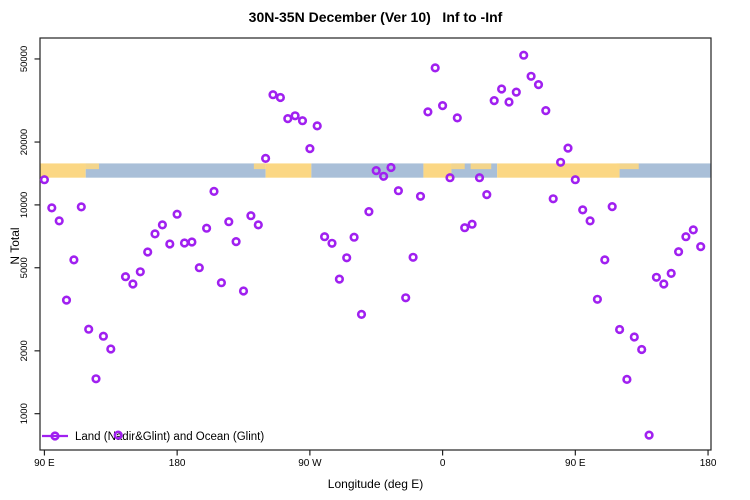  I want to click on y-tick-label: 5000, so click(24, 267).